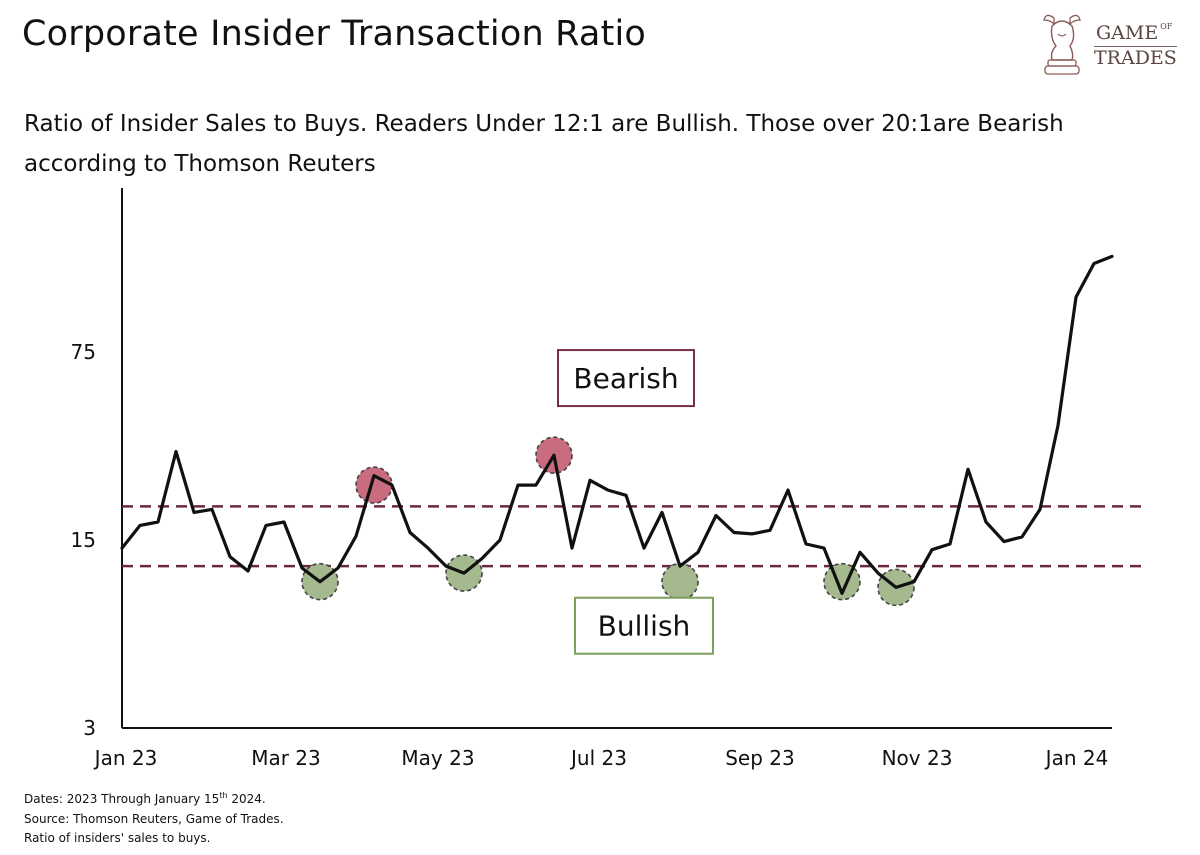  I want to click on x-tick-label-sep-23: Sep 23, so click(760, 758).